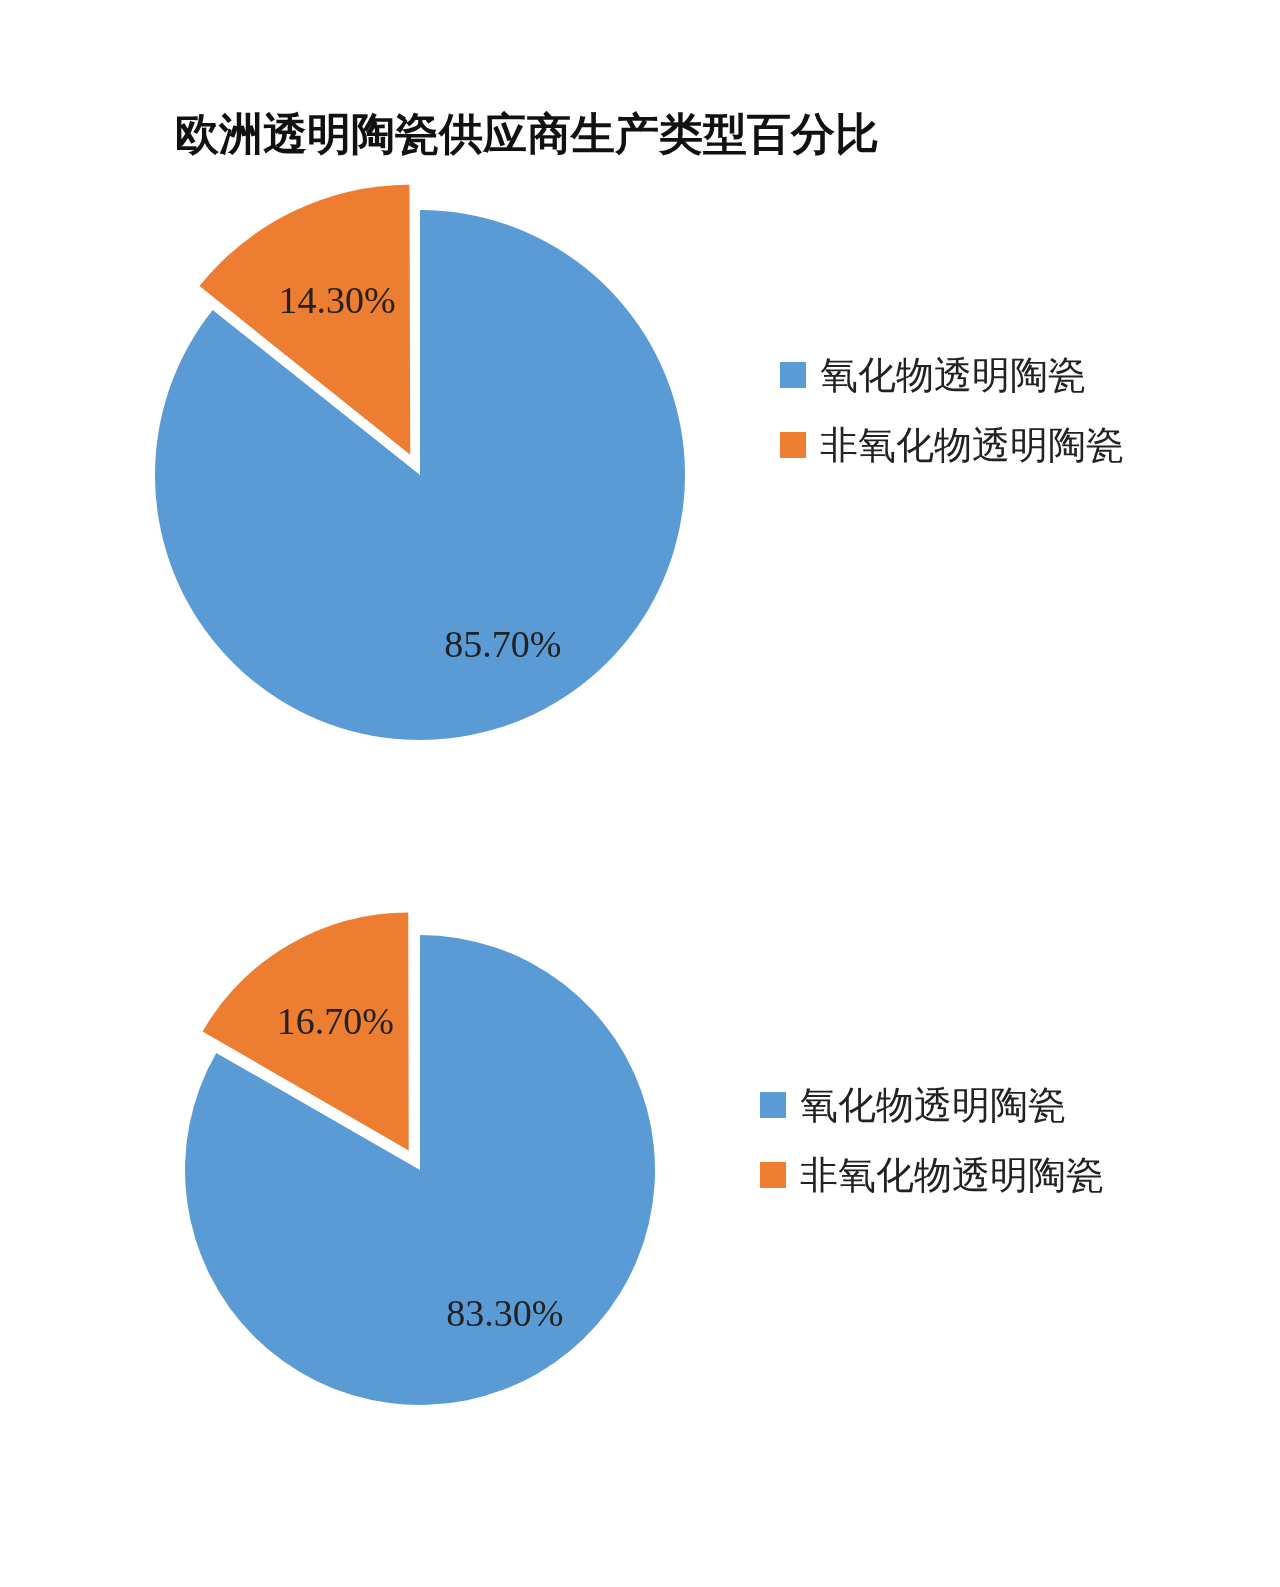 This screenshot has height=1587, width=1280. I want to click on data-label: 16.70%, so click(335, 1020).